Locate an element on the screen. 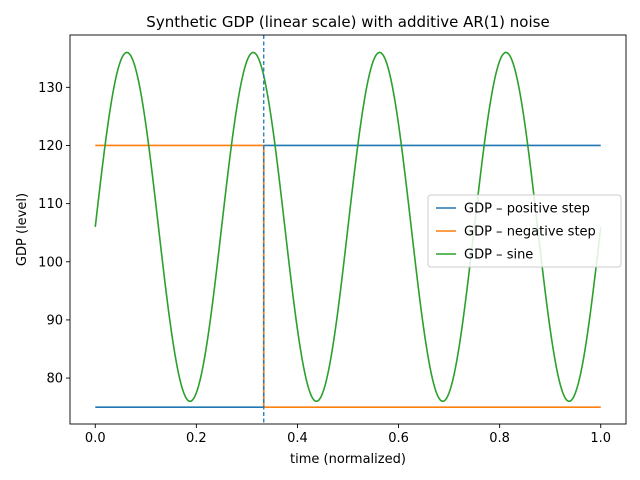  y-tick-label: 120 is located at coordinates (50, 146).